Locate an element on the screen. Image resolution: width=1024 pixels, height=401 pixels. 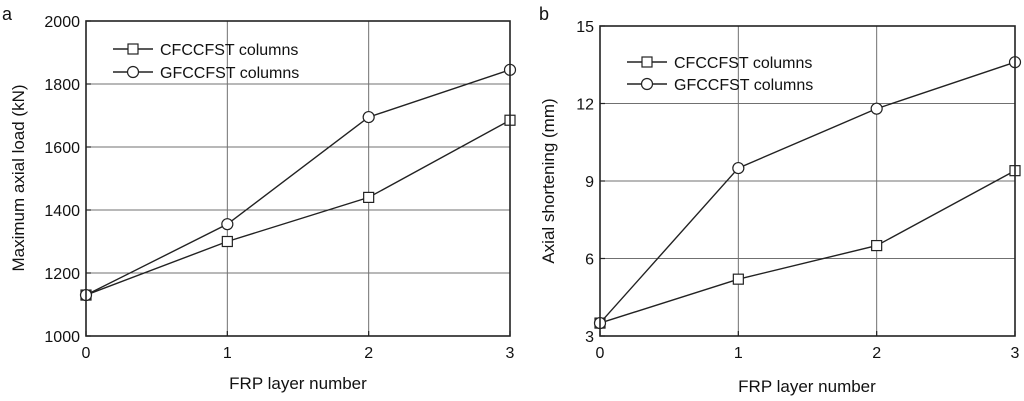
legend-square-marker-a is located at coordinates (133, 49).